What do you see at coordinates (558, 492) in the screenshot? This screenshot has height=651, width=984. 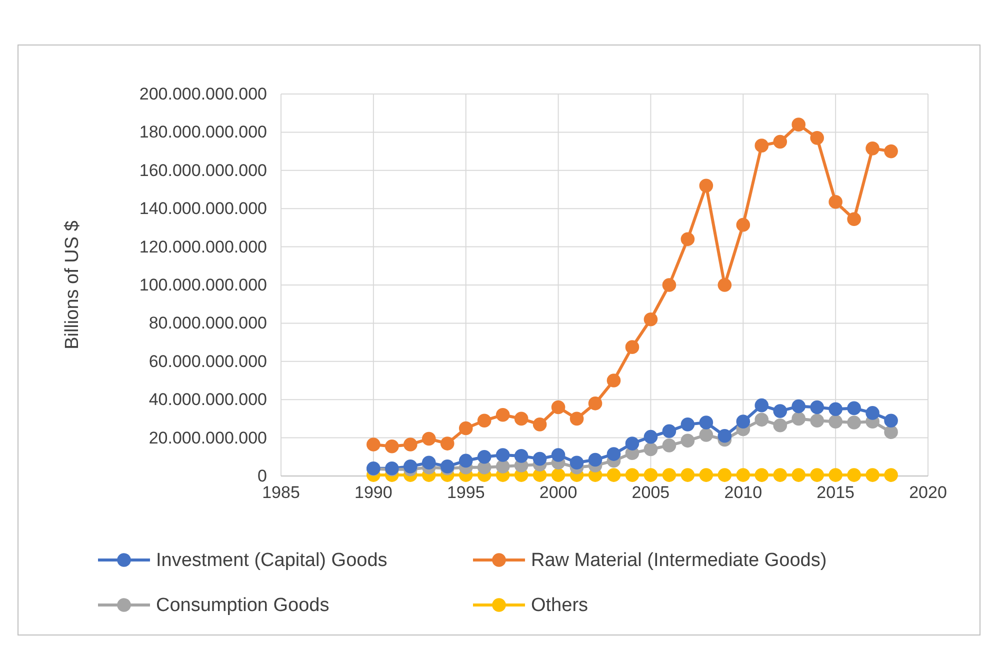 I see `x-tick-label: 2000` at bounding box center [558, 492].